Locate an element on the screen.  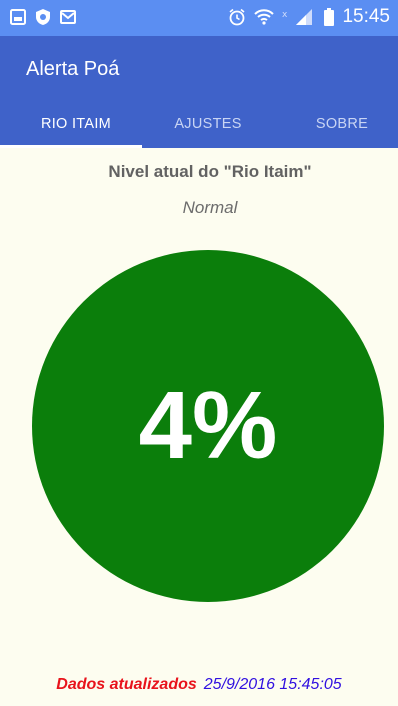
status-left-icons is located at coordinates (43, 17).